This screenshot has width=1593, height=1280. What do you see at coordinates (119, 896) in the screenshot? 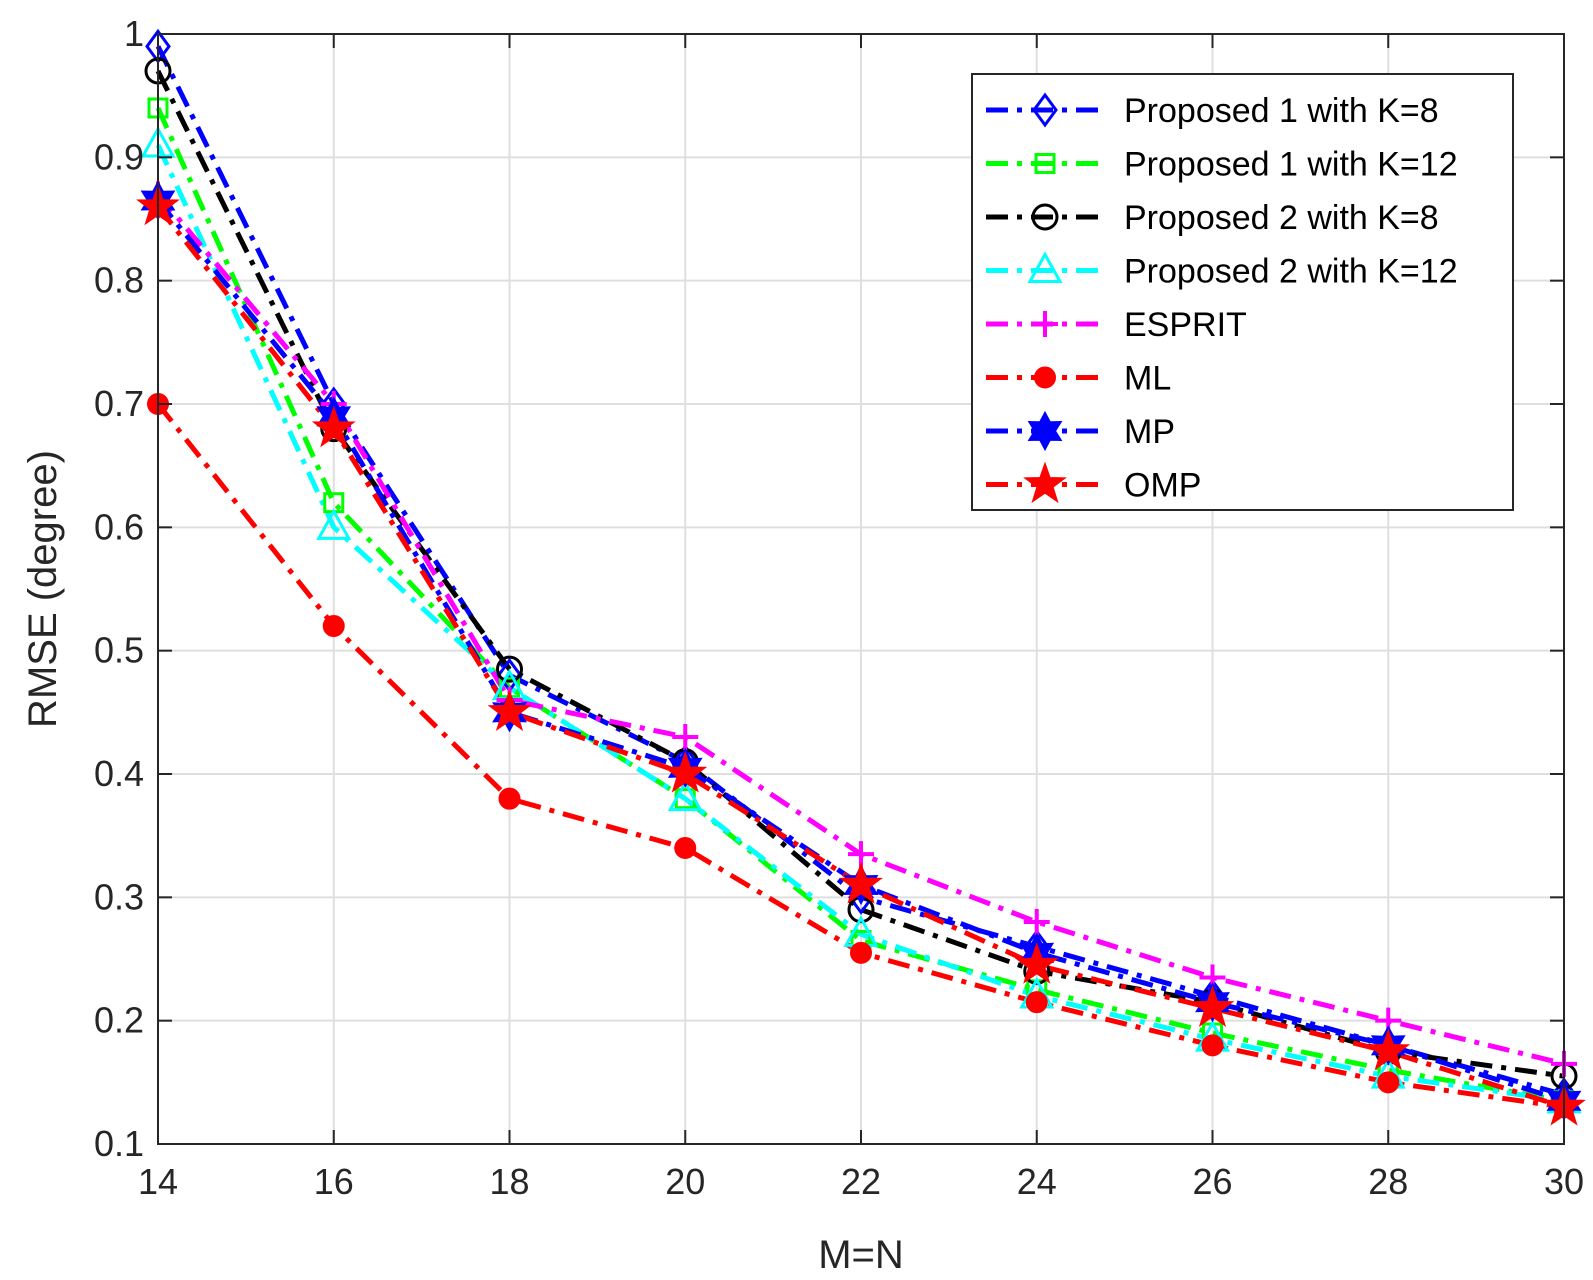
I see `y-tick-label: 0.3` at bounding box center [119, 896].